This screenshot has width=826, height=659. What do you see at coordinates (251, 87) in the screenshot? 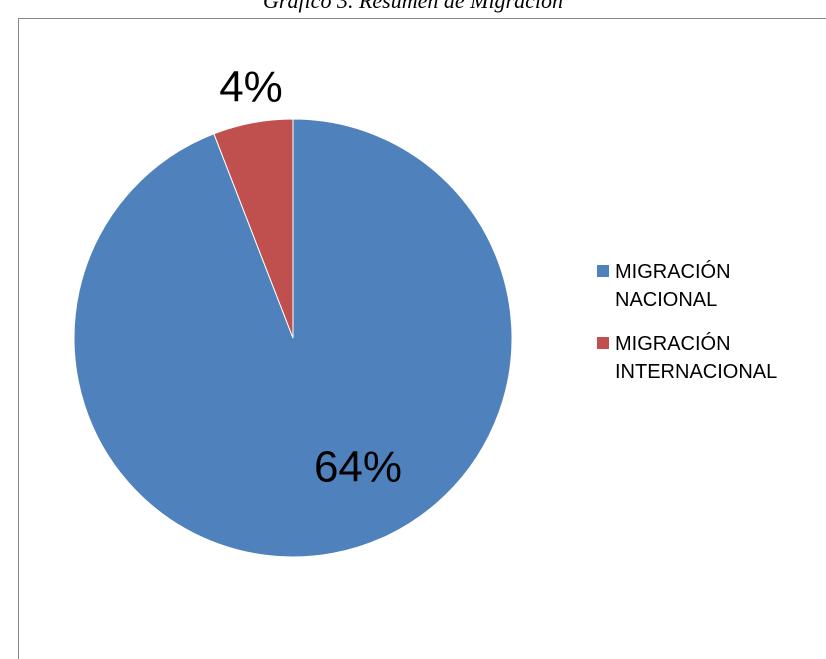
I see `value-label: 4%` at bounding box center [251, 87].